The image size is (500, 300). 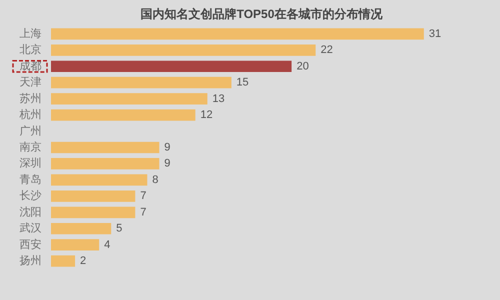 I want to click on data-label: 12, so click(x=206, y=115).